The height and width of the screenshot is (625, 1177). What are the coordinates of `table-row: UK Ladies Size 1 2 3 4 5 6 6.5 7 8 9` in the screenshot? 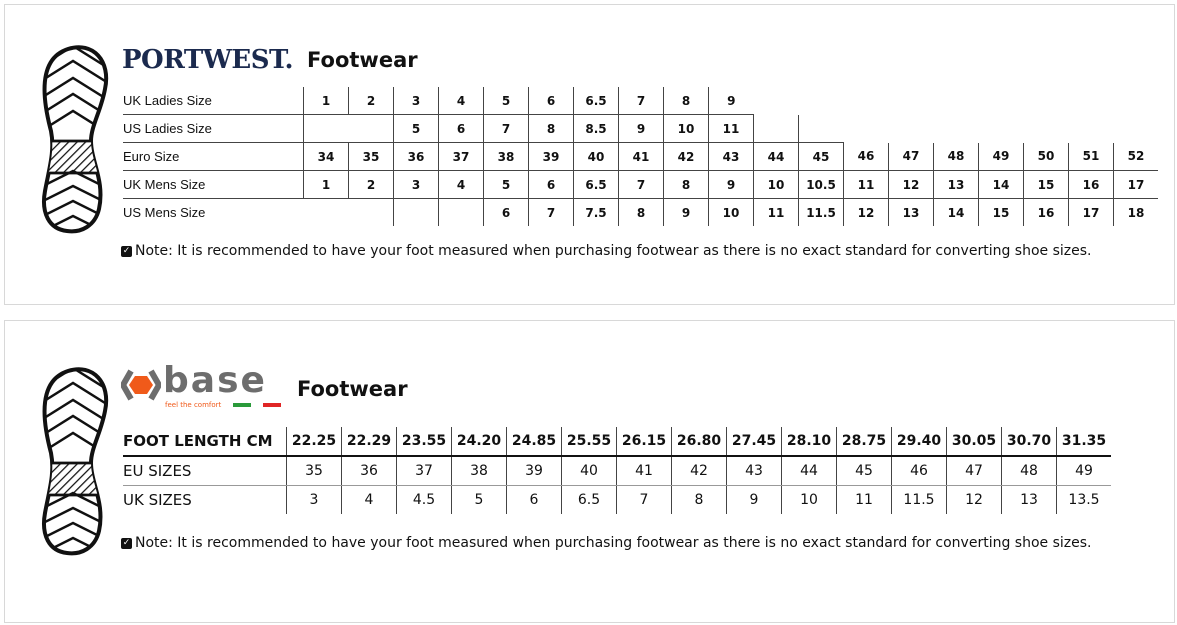 It's located at (640, 101).